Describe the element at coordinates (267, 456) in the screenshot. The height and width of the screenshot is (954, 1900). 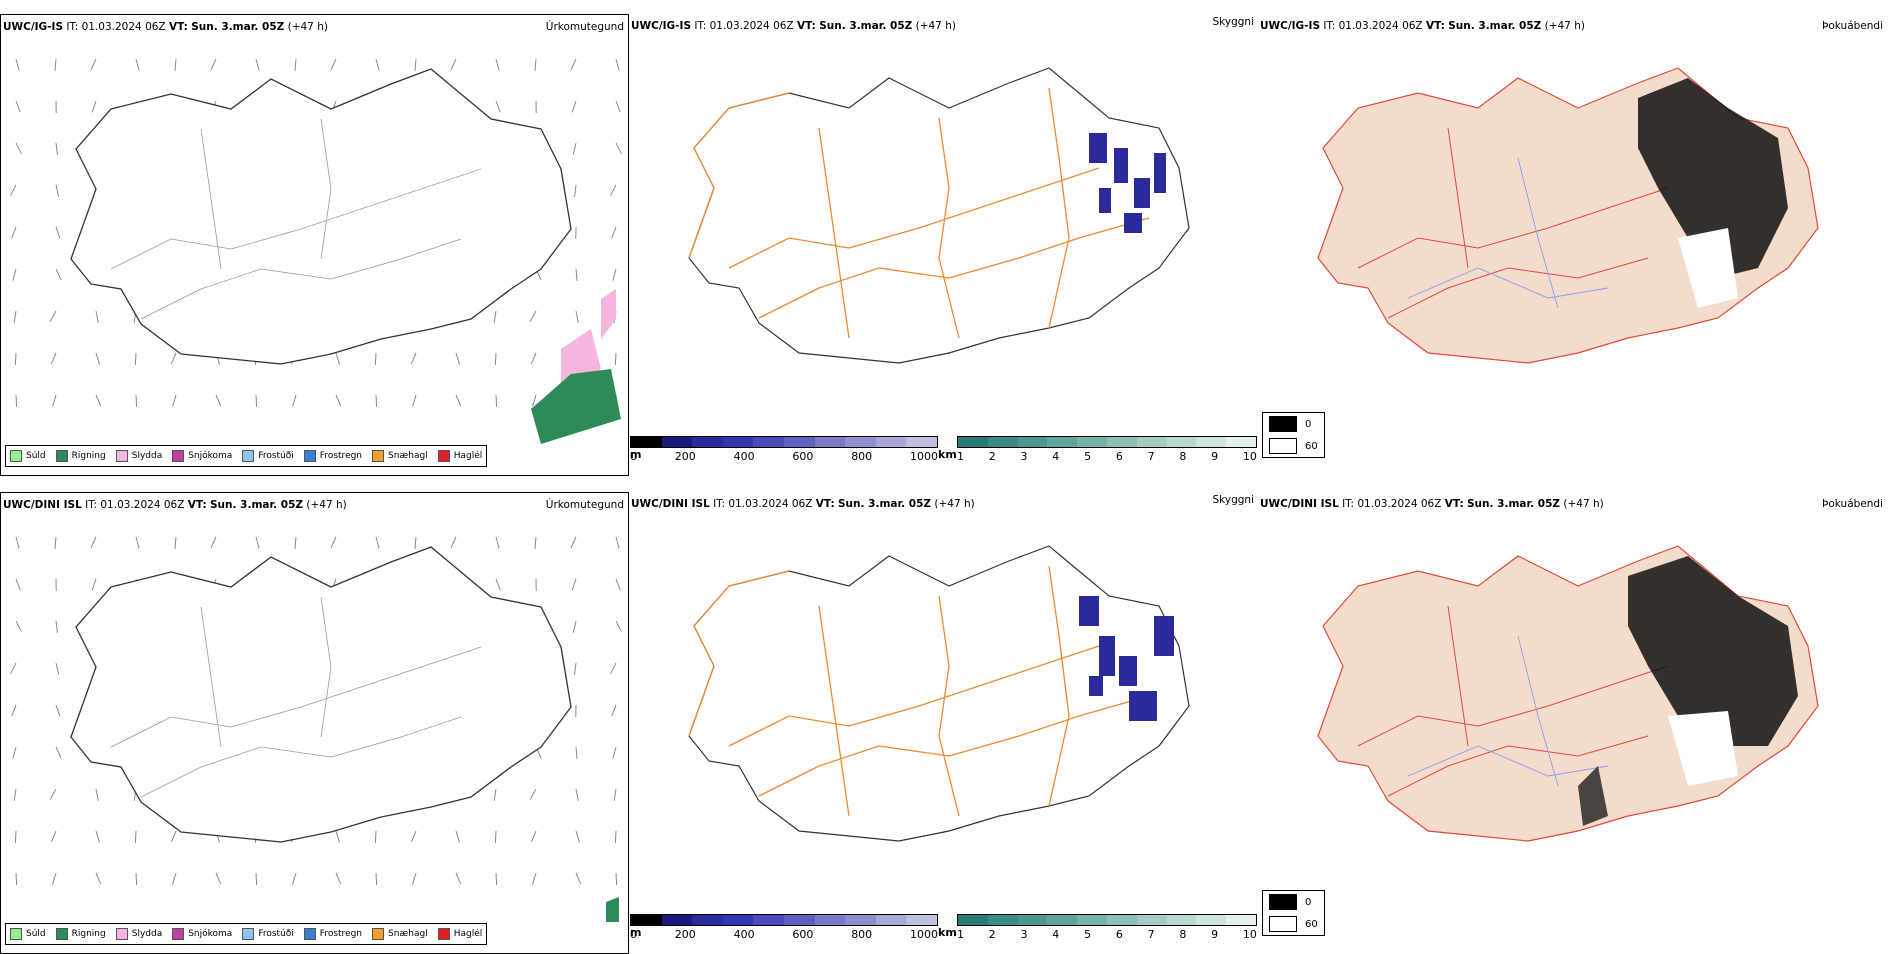
I see `legend-item: Frostúði` at that location.